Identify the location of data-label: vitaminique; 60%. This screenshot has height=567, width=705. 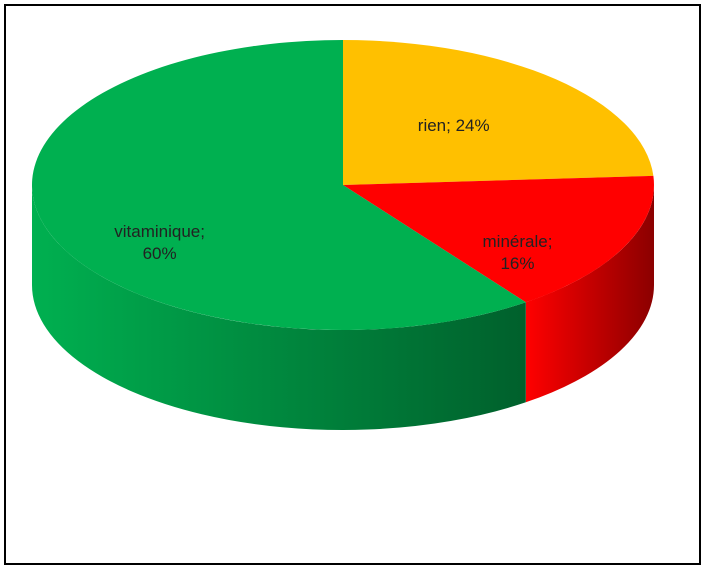
(159, 242).